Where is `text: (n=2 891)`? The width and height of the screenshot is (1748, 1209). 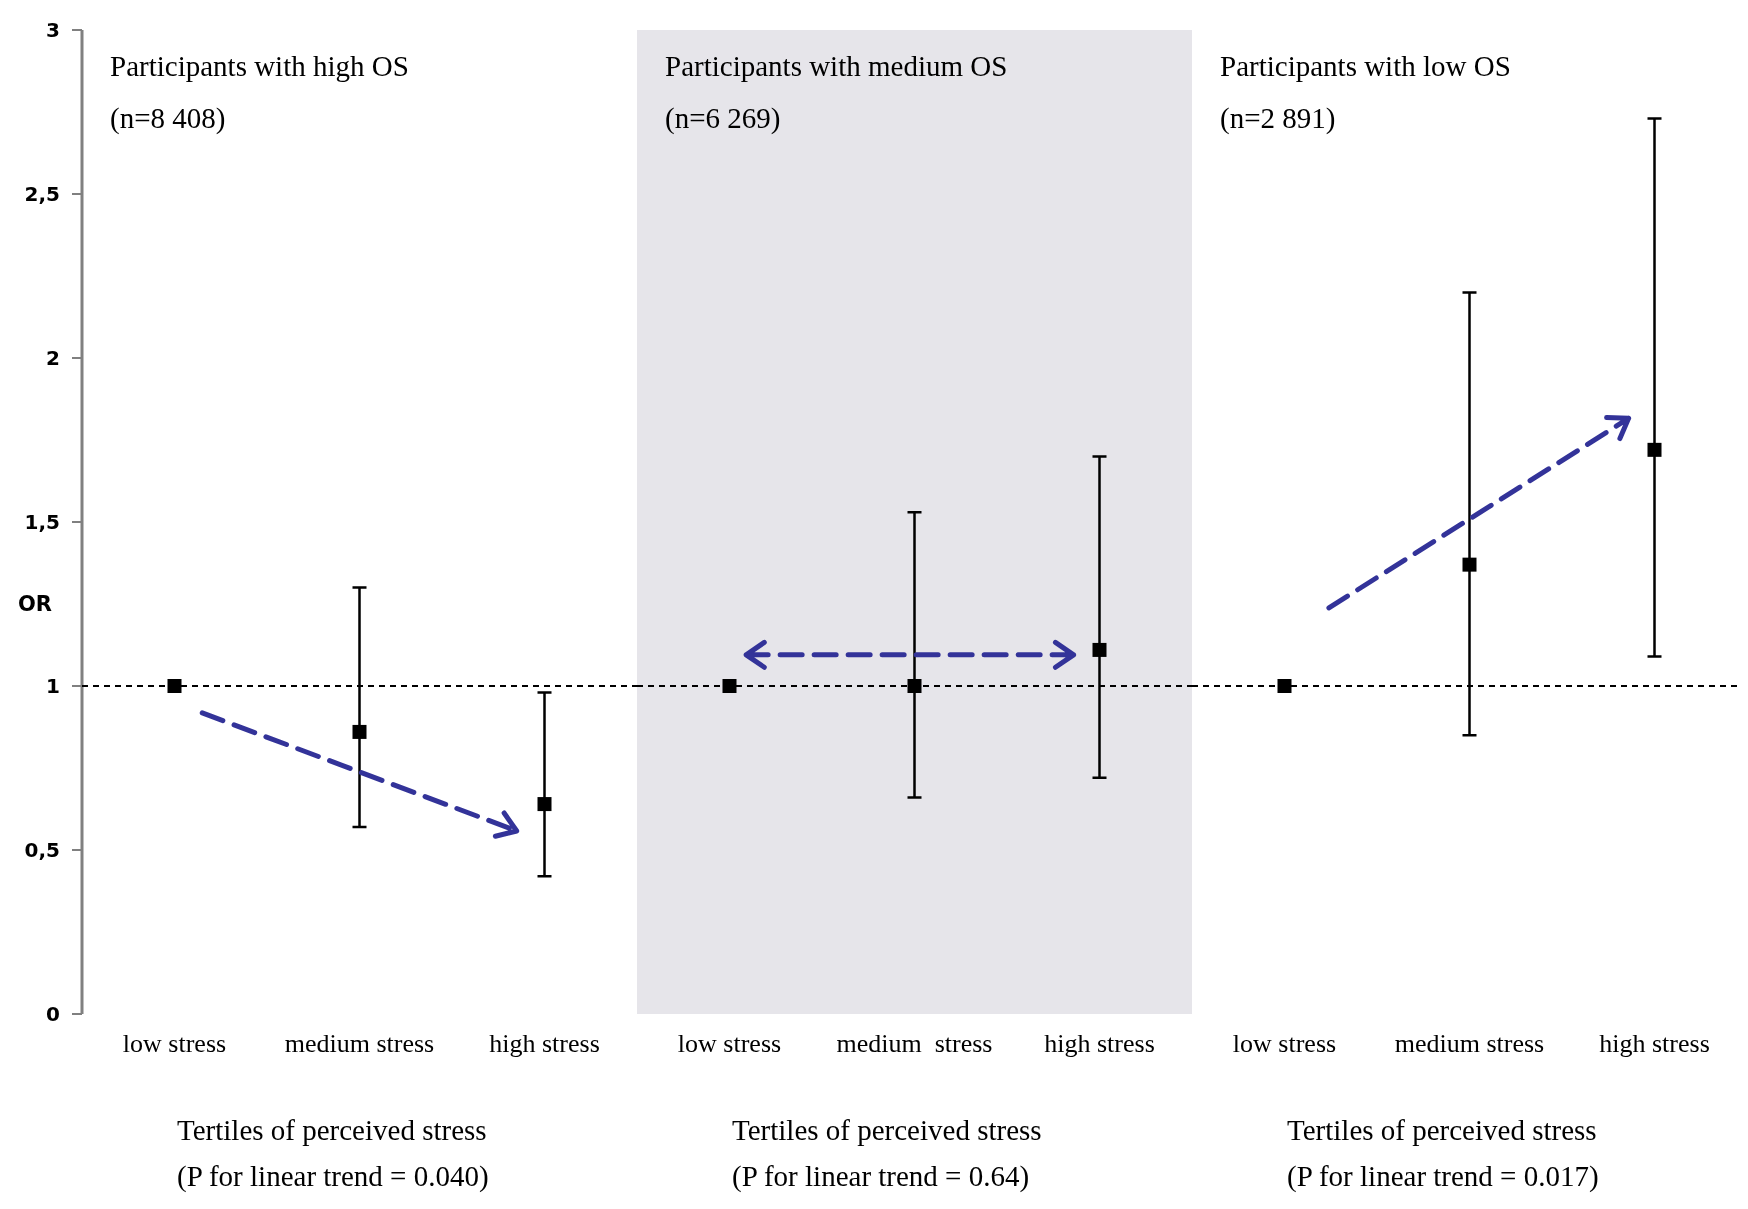 text: (n=2 891) is located at coordinates (1278, 118).